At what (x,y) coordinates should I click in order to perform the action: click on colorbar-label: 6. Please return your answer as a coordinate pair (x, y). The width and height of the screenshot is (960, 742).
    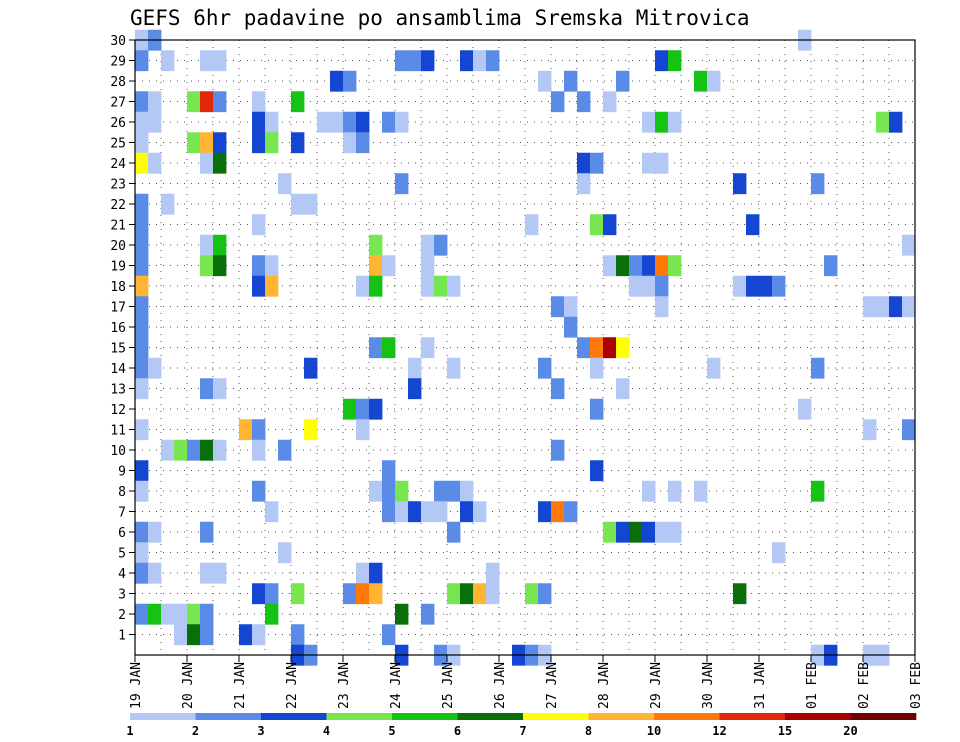
    Looking at the image, I should click on (457, 731).